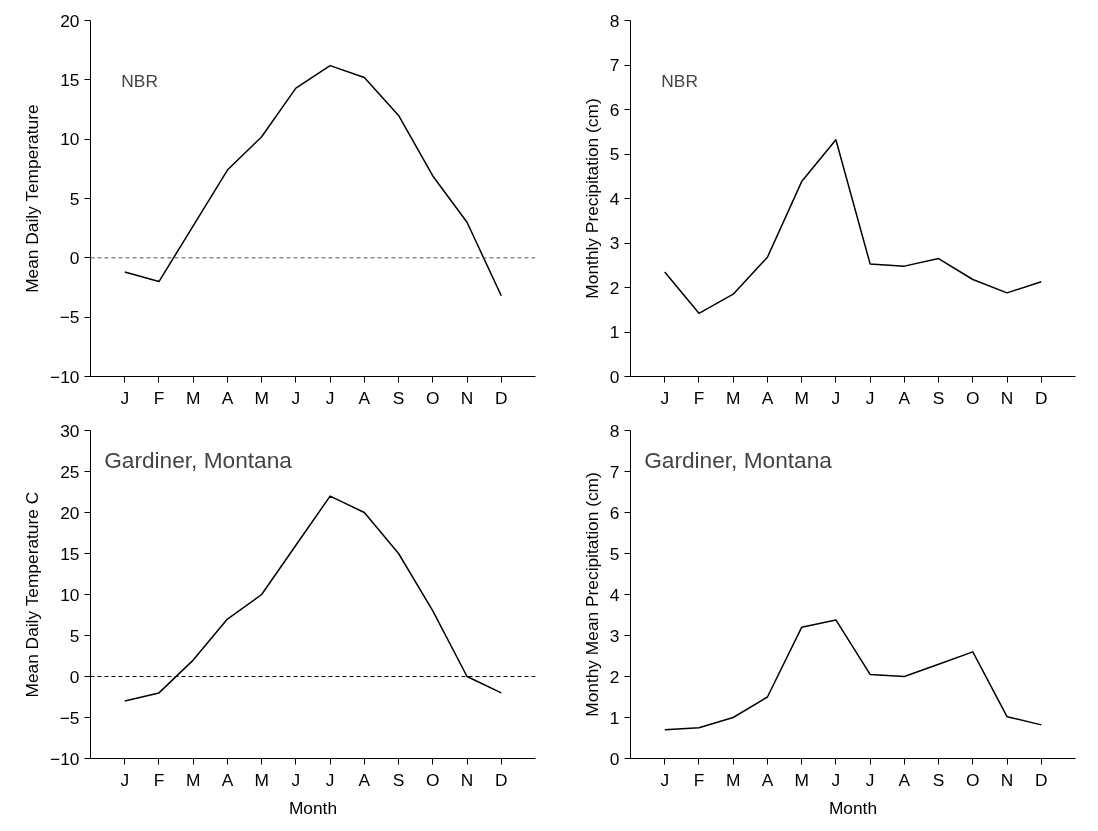 Image resolution: width=1098 pixels, height=831 pixels. Describe the element at coordinates (32, 594) in the screenshot. I see `y-axis-title: Mean Daily Temperature C` at that location.